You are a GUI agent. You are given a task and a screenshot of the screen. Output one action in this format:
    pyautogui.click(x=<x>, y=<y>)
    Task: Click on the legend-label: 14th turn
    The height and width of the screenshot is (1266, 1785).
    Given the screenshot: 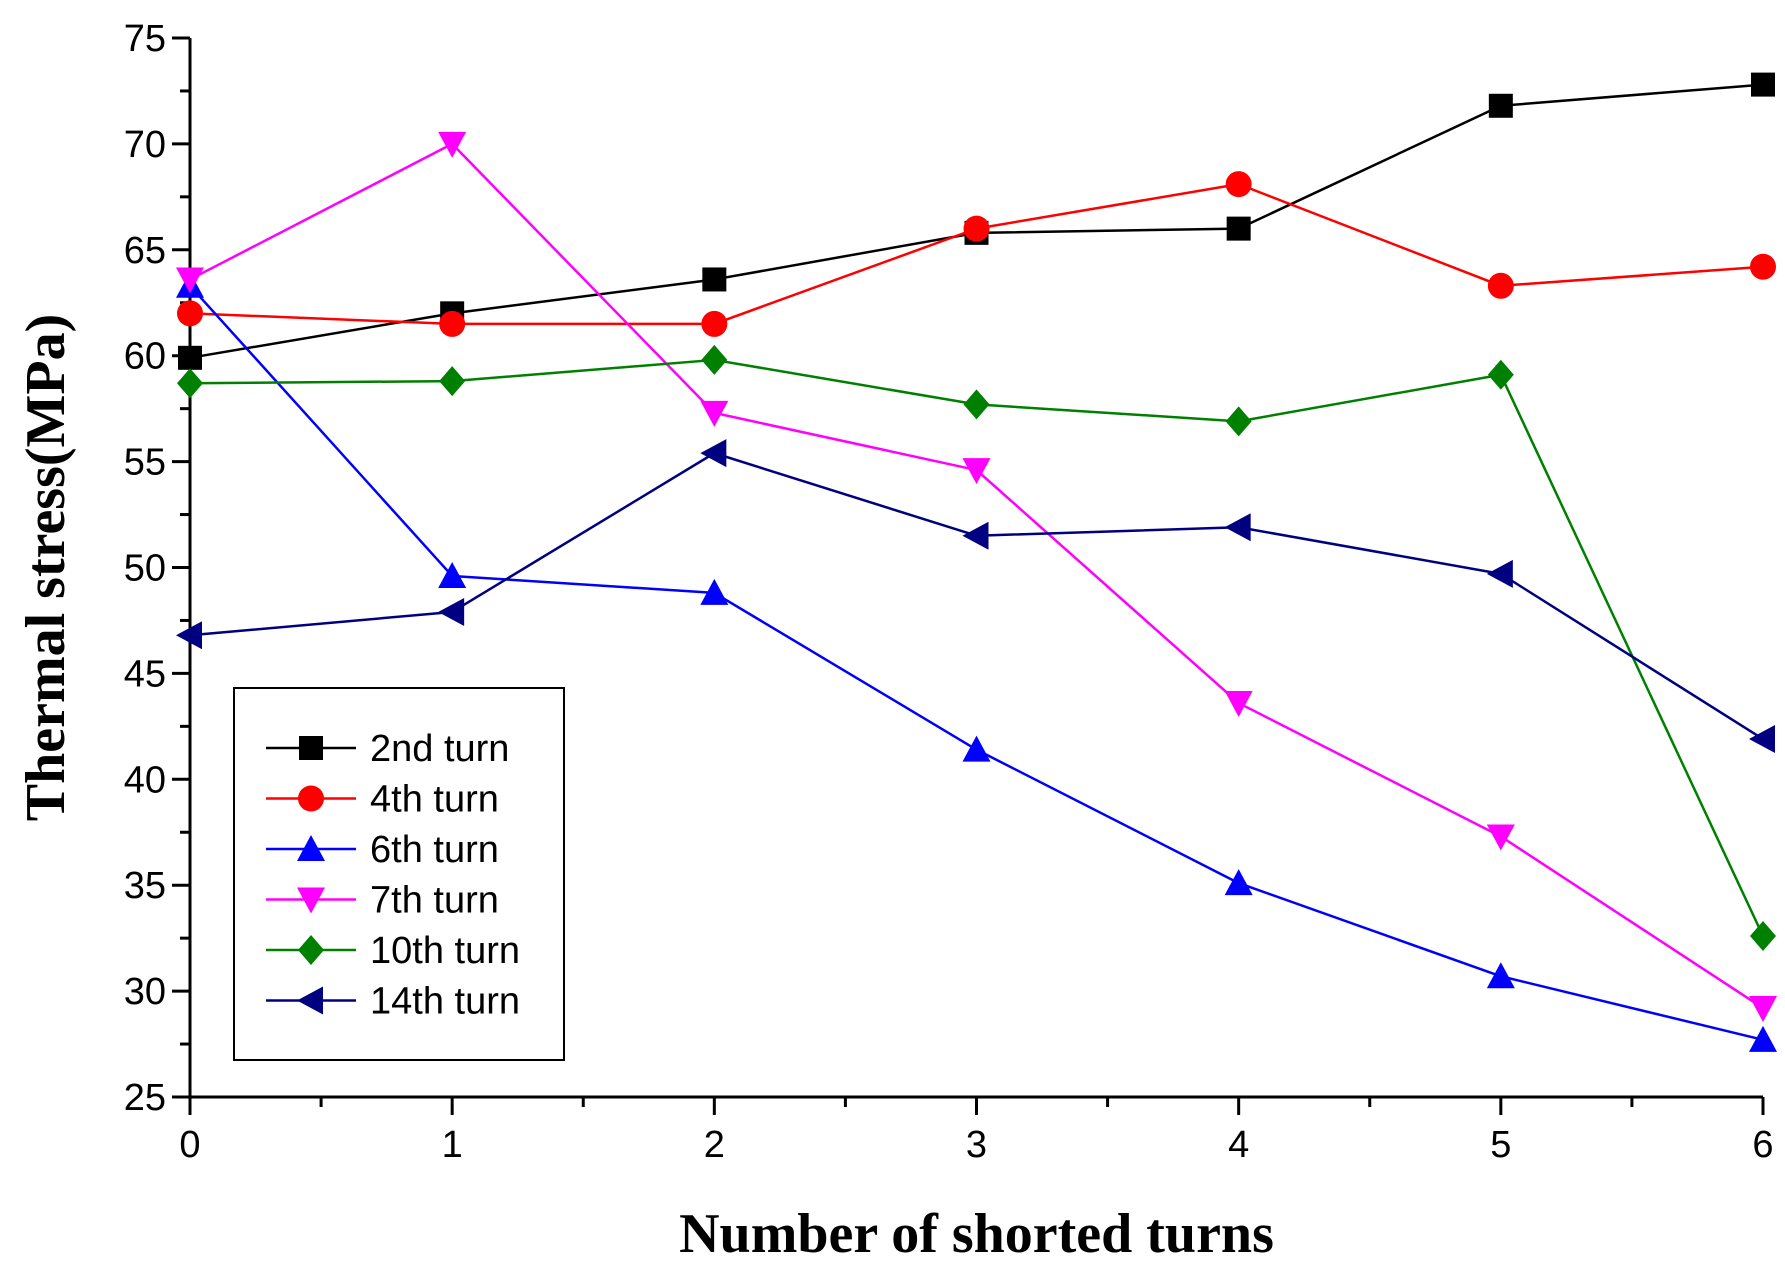 What is the action you would take?
    pyautogui.click(x=445, y=1002)
    